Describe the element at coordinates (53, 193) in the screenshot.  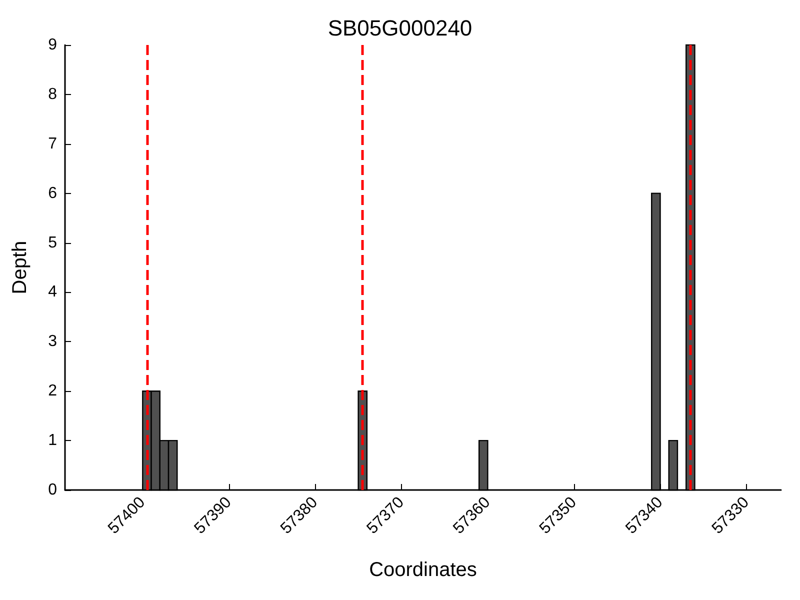
I see `y-tick-label: 6` at that location.